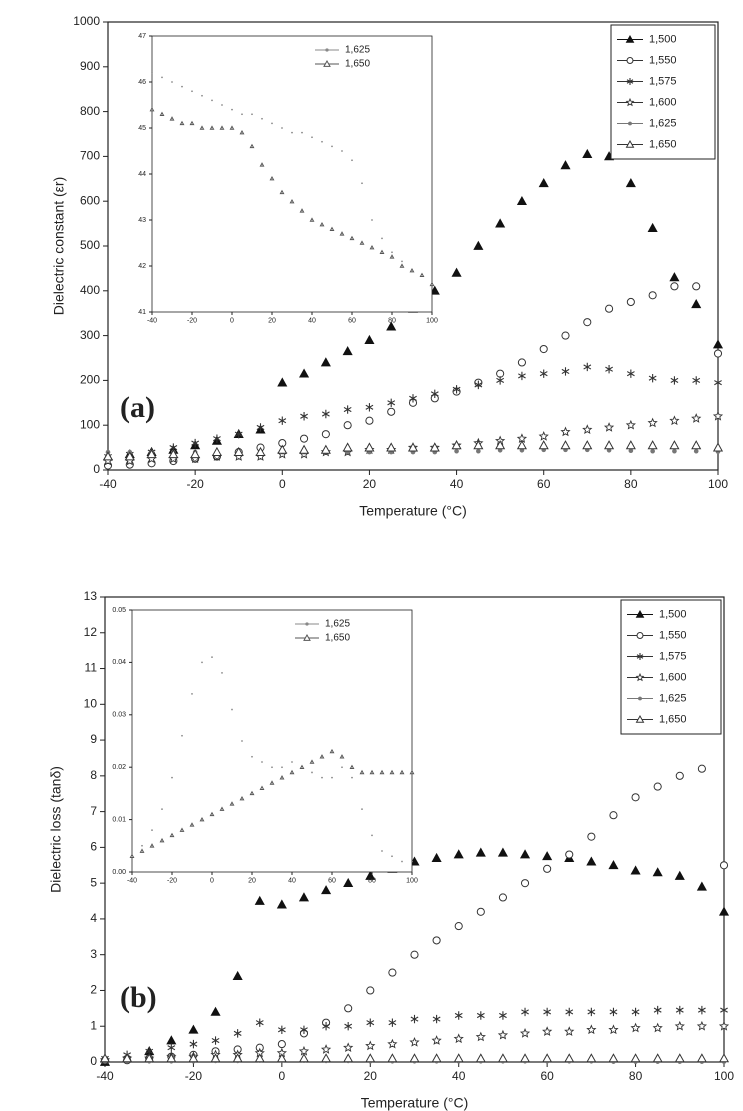 Image resolution: width=743 pixels, height=1111 pixels. I want to click on x-tick-label: 0, so click(282, 484).